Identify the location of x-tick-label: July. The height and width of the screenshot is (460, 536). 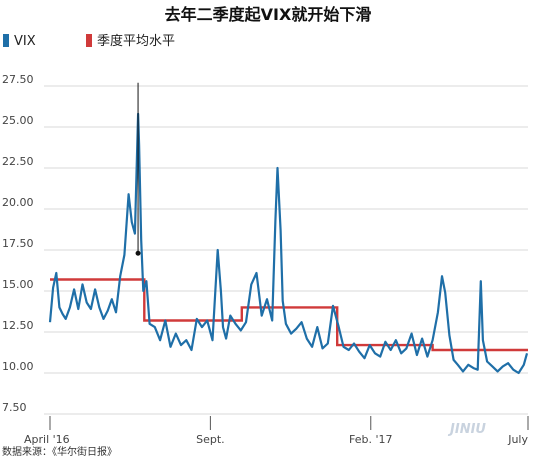
(517, 439).